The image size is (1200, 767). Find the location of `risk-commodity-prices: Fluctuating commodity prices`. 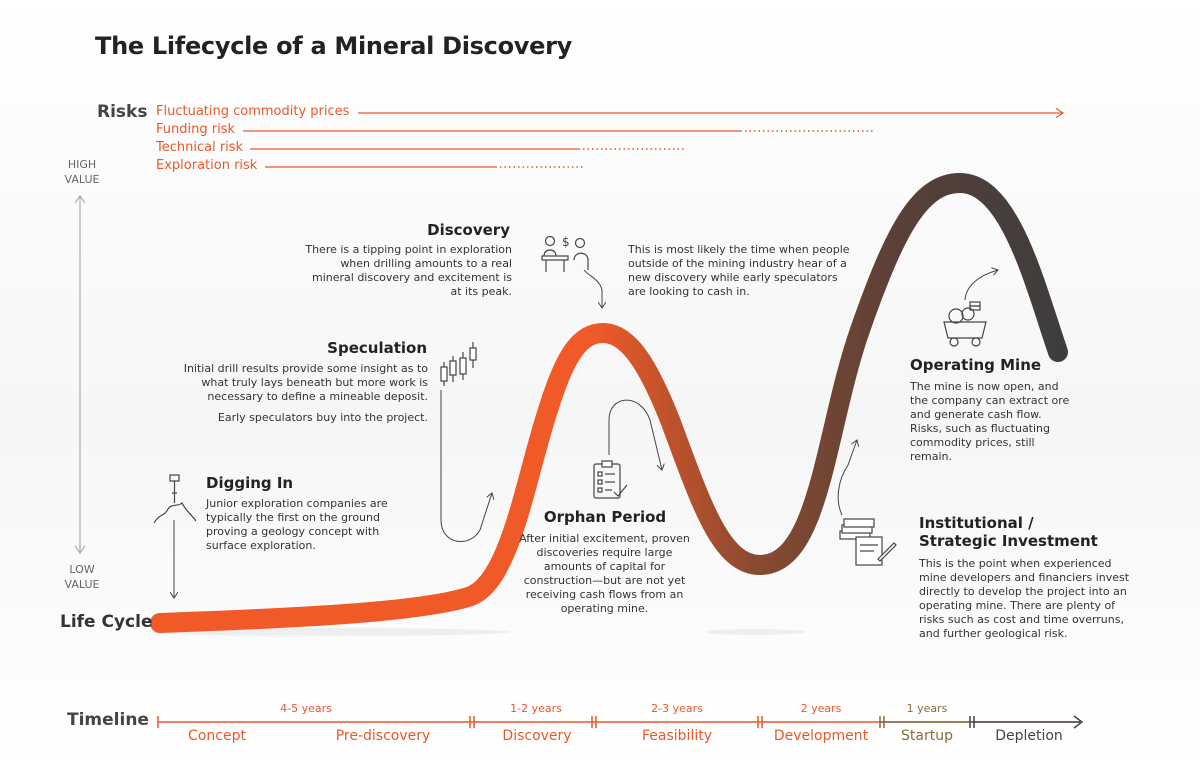

risk-commodity-prices: Fluctuating commodity prices is located at coordinates (253, 111).